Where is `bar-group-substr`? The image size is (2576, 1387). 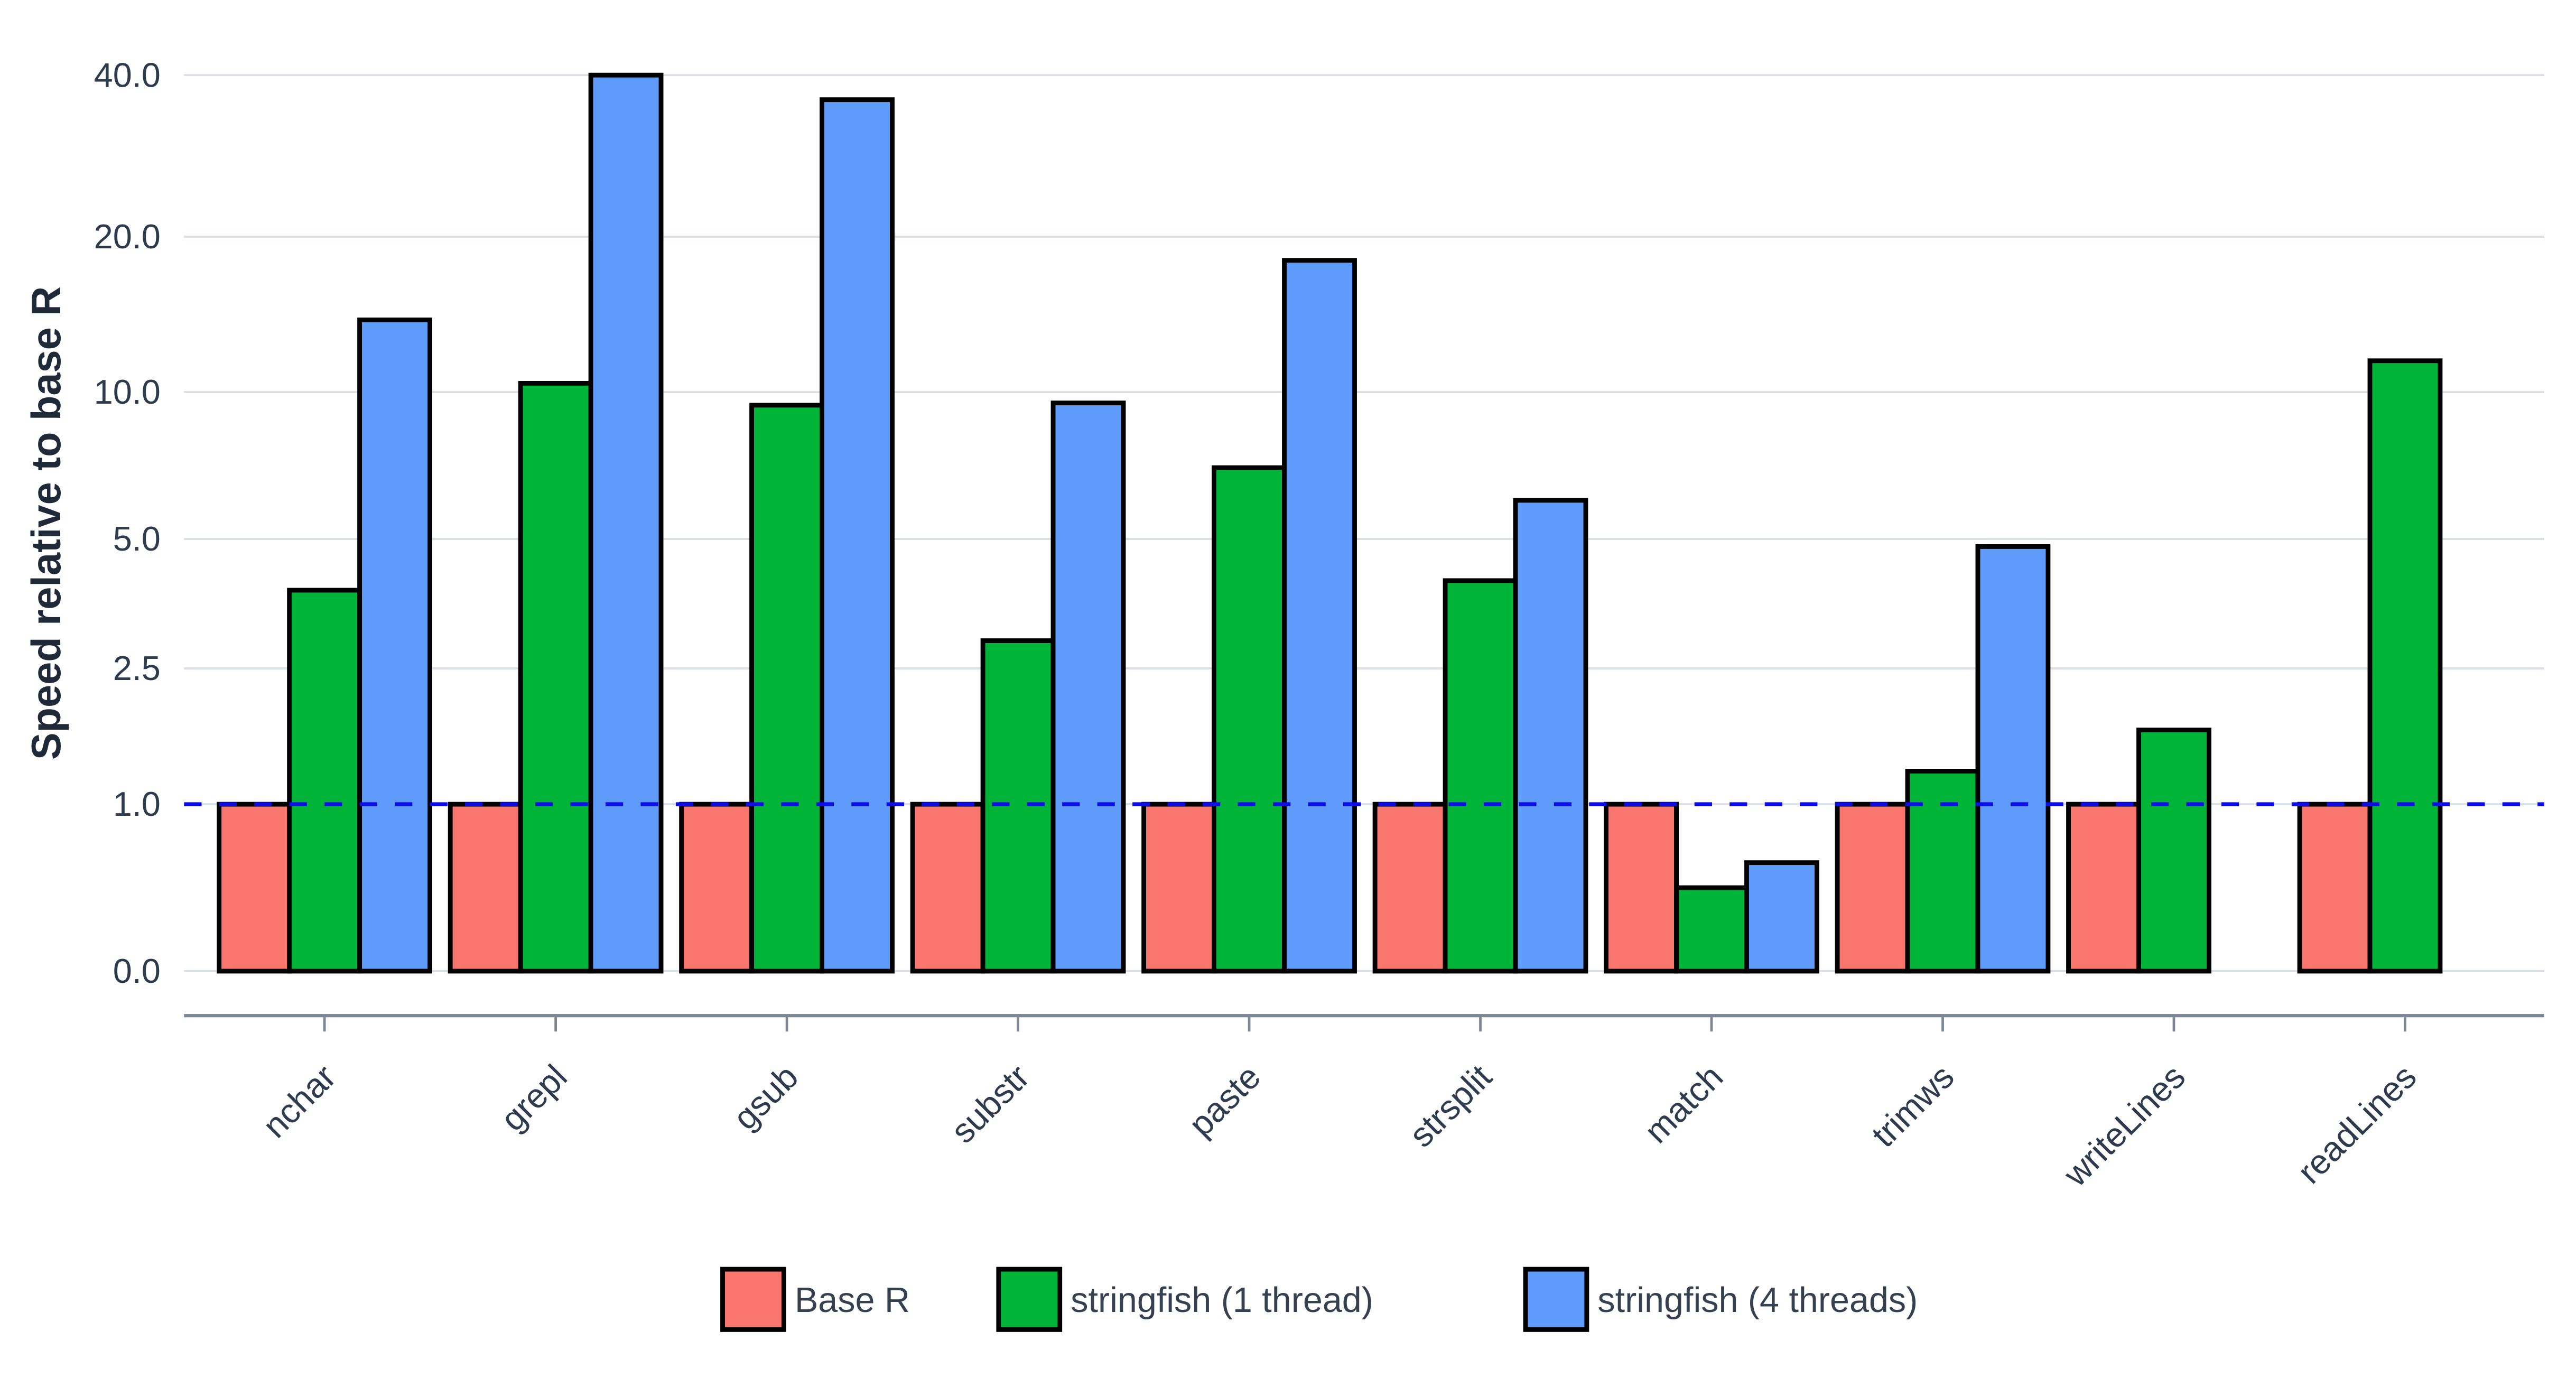 bar-group-substr is located at coordinates (1018, 687).